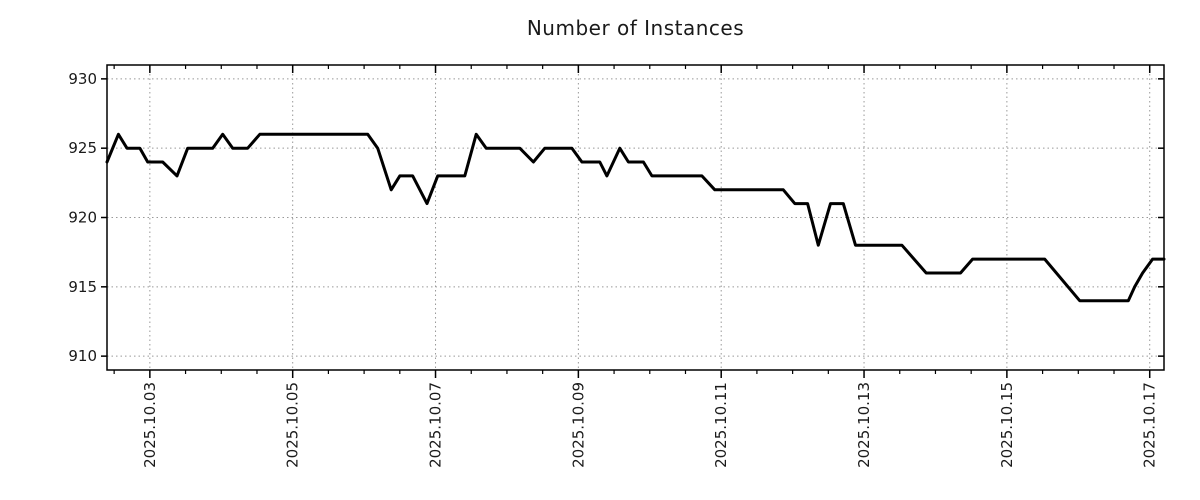  Describe the element at coordinates (82, 218) in the screenshot. I see `y-tick-label: 920` at that location.